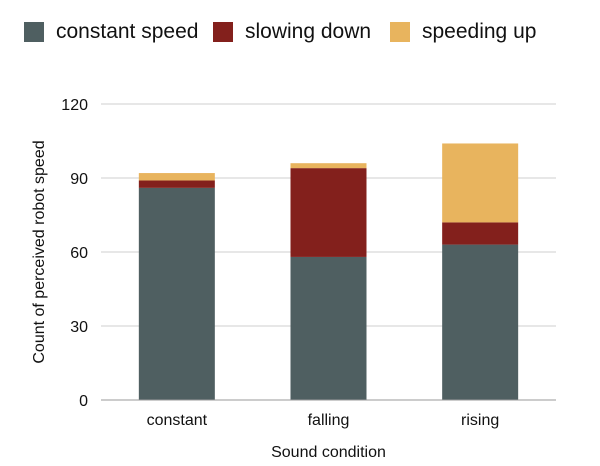 The height and width of the screenshot is (466, 600). I want to click on y-axis-ticks: 0 30 60 90 120, so click(74, 253).